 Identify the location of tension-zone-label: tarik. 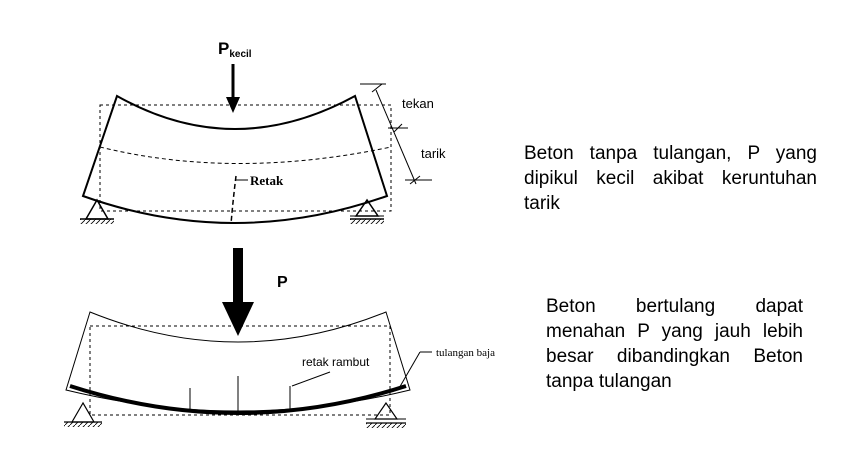
(433, 153).